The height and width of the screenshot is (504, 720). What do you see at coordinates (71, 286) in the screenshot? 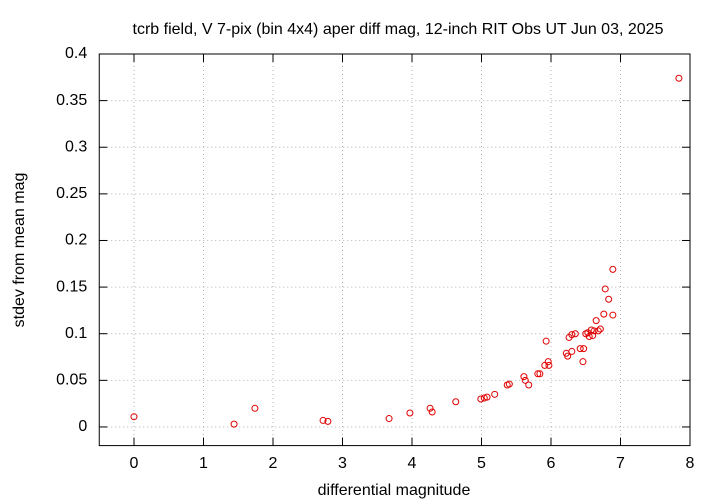
I see `y-tick-label: 0.15` at bounding box center [71, 286].